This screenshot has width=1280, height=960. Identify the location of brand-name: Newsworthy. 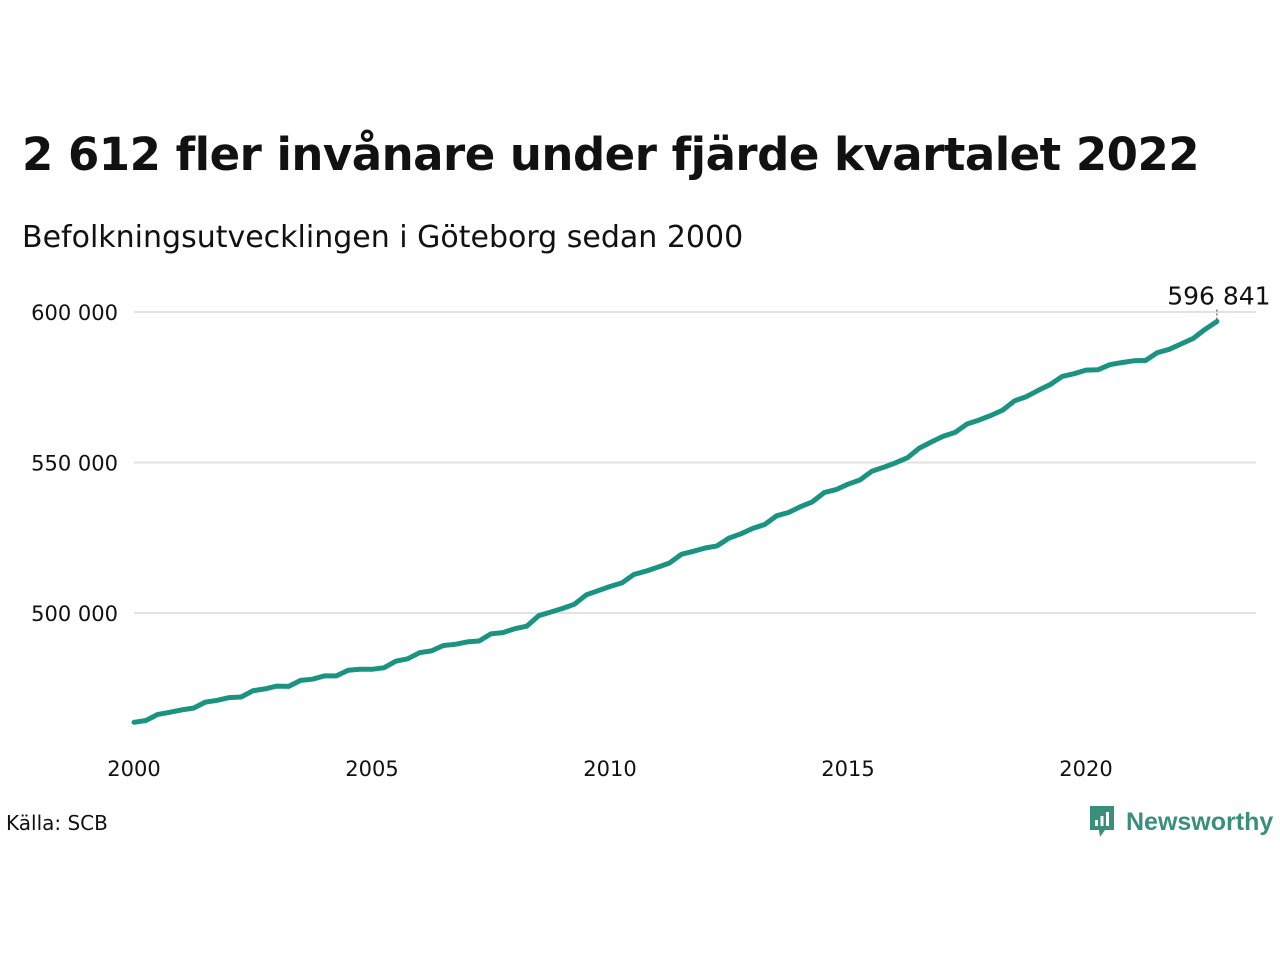
(1200, 821).